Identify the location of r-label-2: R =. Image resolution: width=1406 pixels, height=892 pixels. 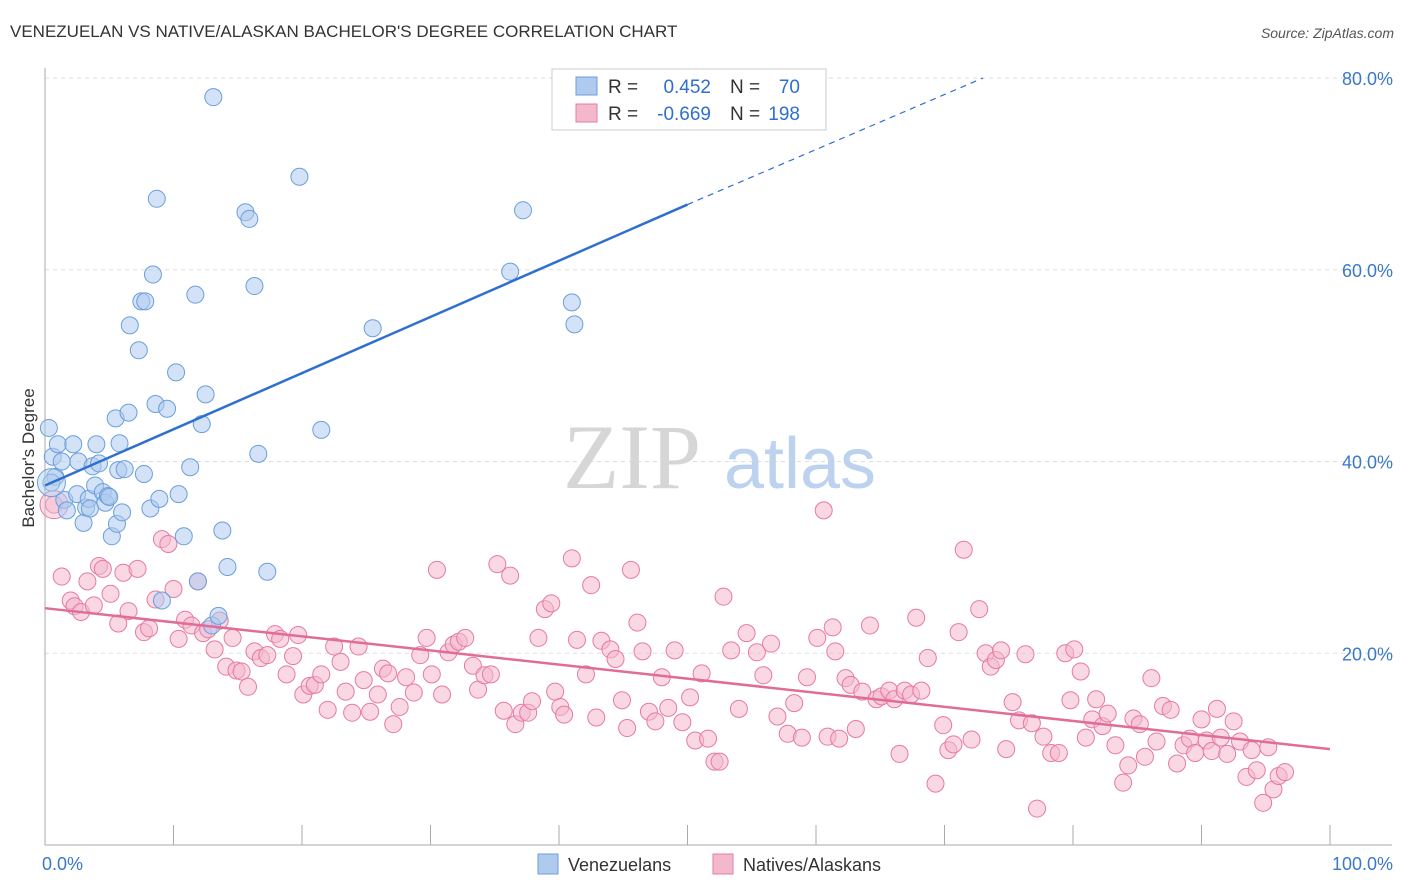
(623, 114).